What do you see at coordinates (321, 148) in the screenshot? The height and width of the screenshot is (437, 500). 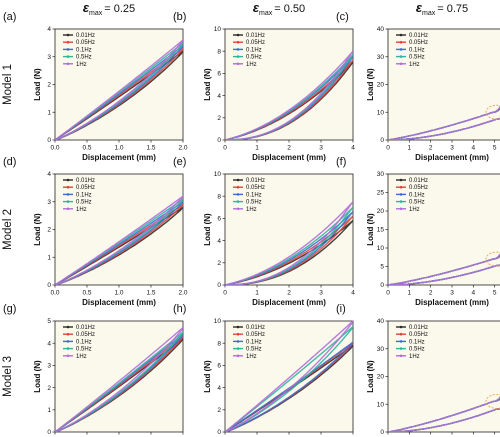 I see `x-tick-label: 3` at bounding box center [321, 148].